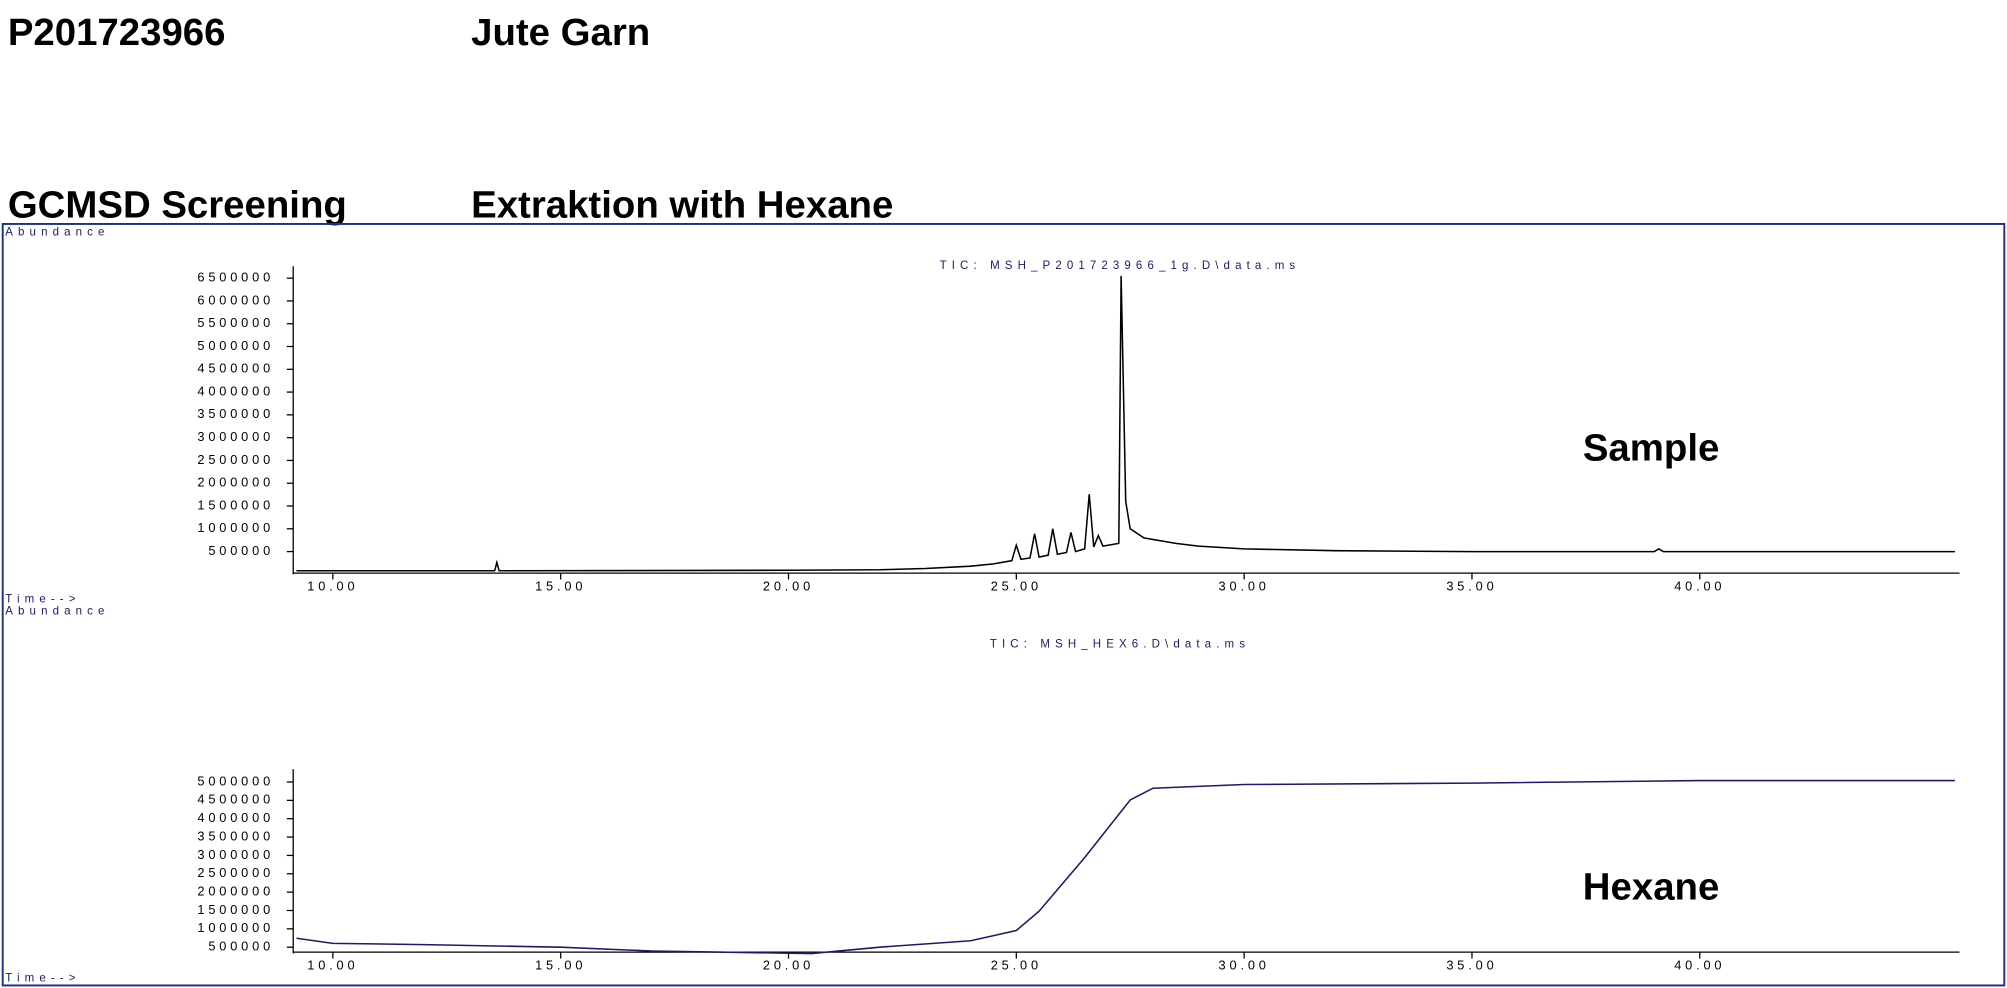 The height and width of the screenshot is (988, 2007). Describe the element at coordinates (682, 205) in the screenshot. I see `extraction: Extraktion with Hexane` at that location.